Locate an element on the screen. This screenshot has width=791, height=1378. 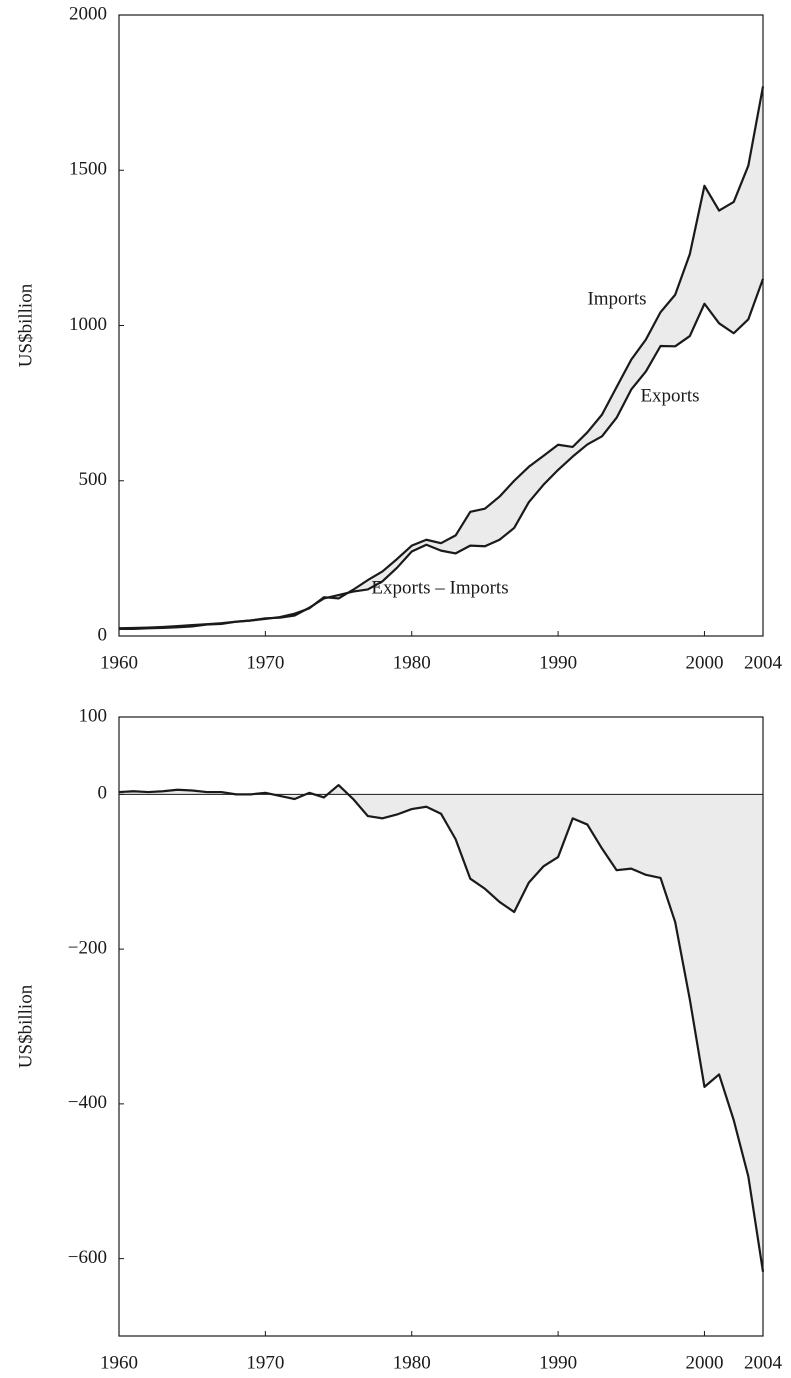
y-tick-label: 1500 is located at coordinates (88, 169).